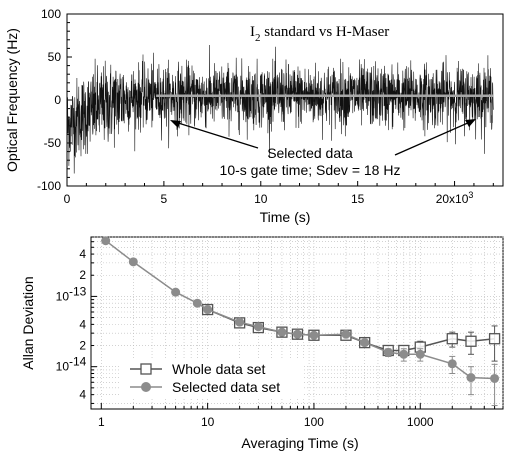 This screenshot has height=460, width=505. What do you see at coordinates (57, 100) in the screenshot?
I see `top-y-tick-label: 0` at bounding box center [57, 100].